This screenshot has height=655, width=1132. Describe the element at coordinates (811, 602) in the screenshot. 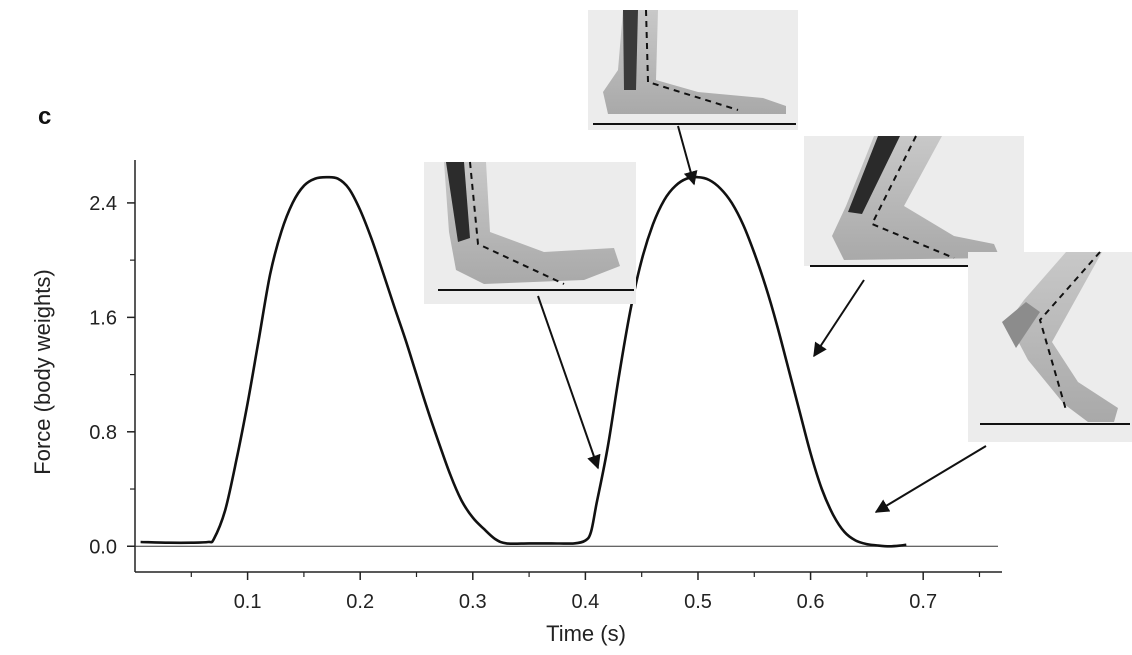

I see `x-tick-label: 0.6` at that location.